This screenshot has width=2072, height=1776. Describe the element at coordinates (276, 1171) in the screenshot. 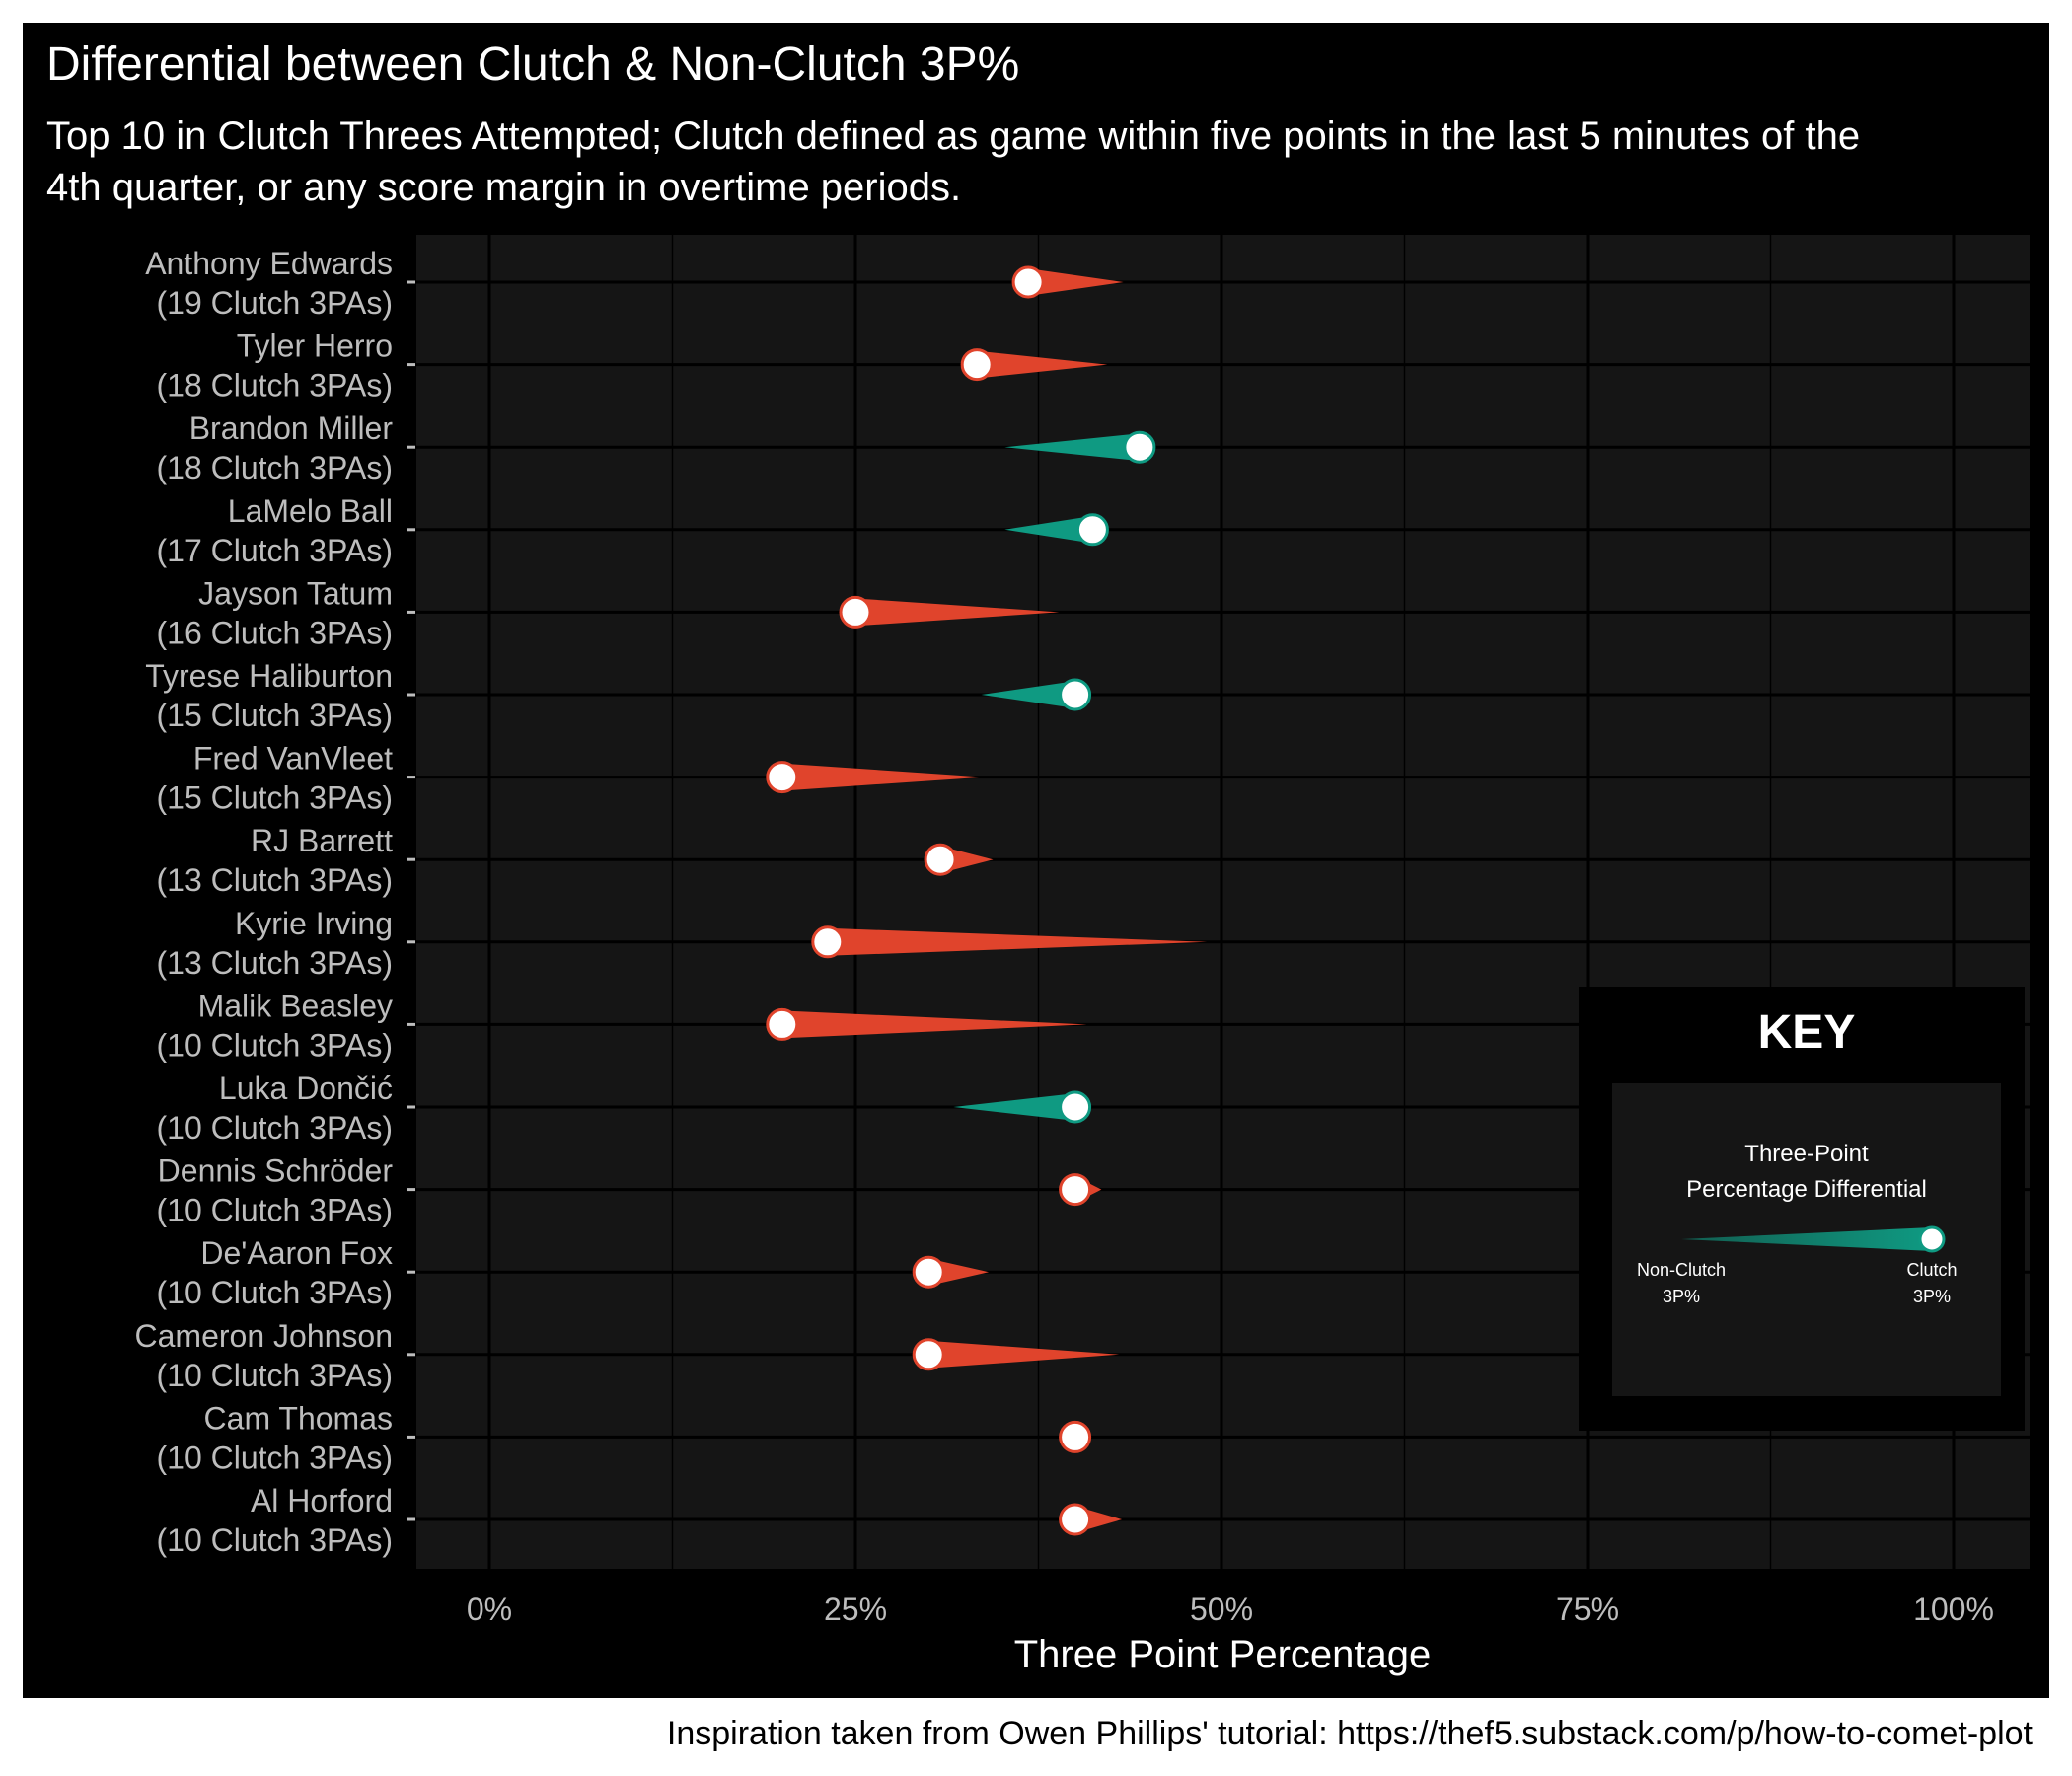

I see `y-tick-label-player: Dennis Schröder` at that location.